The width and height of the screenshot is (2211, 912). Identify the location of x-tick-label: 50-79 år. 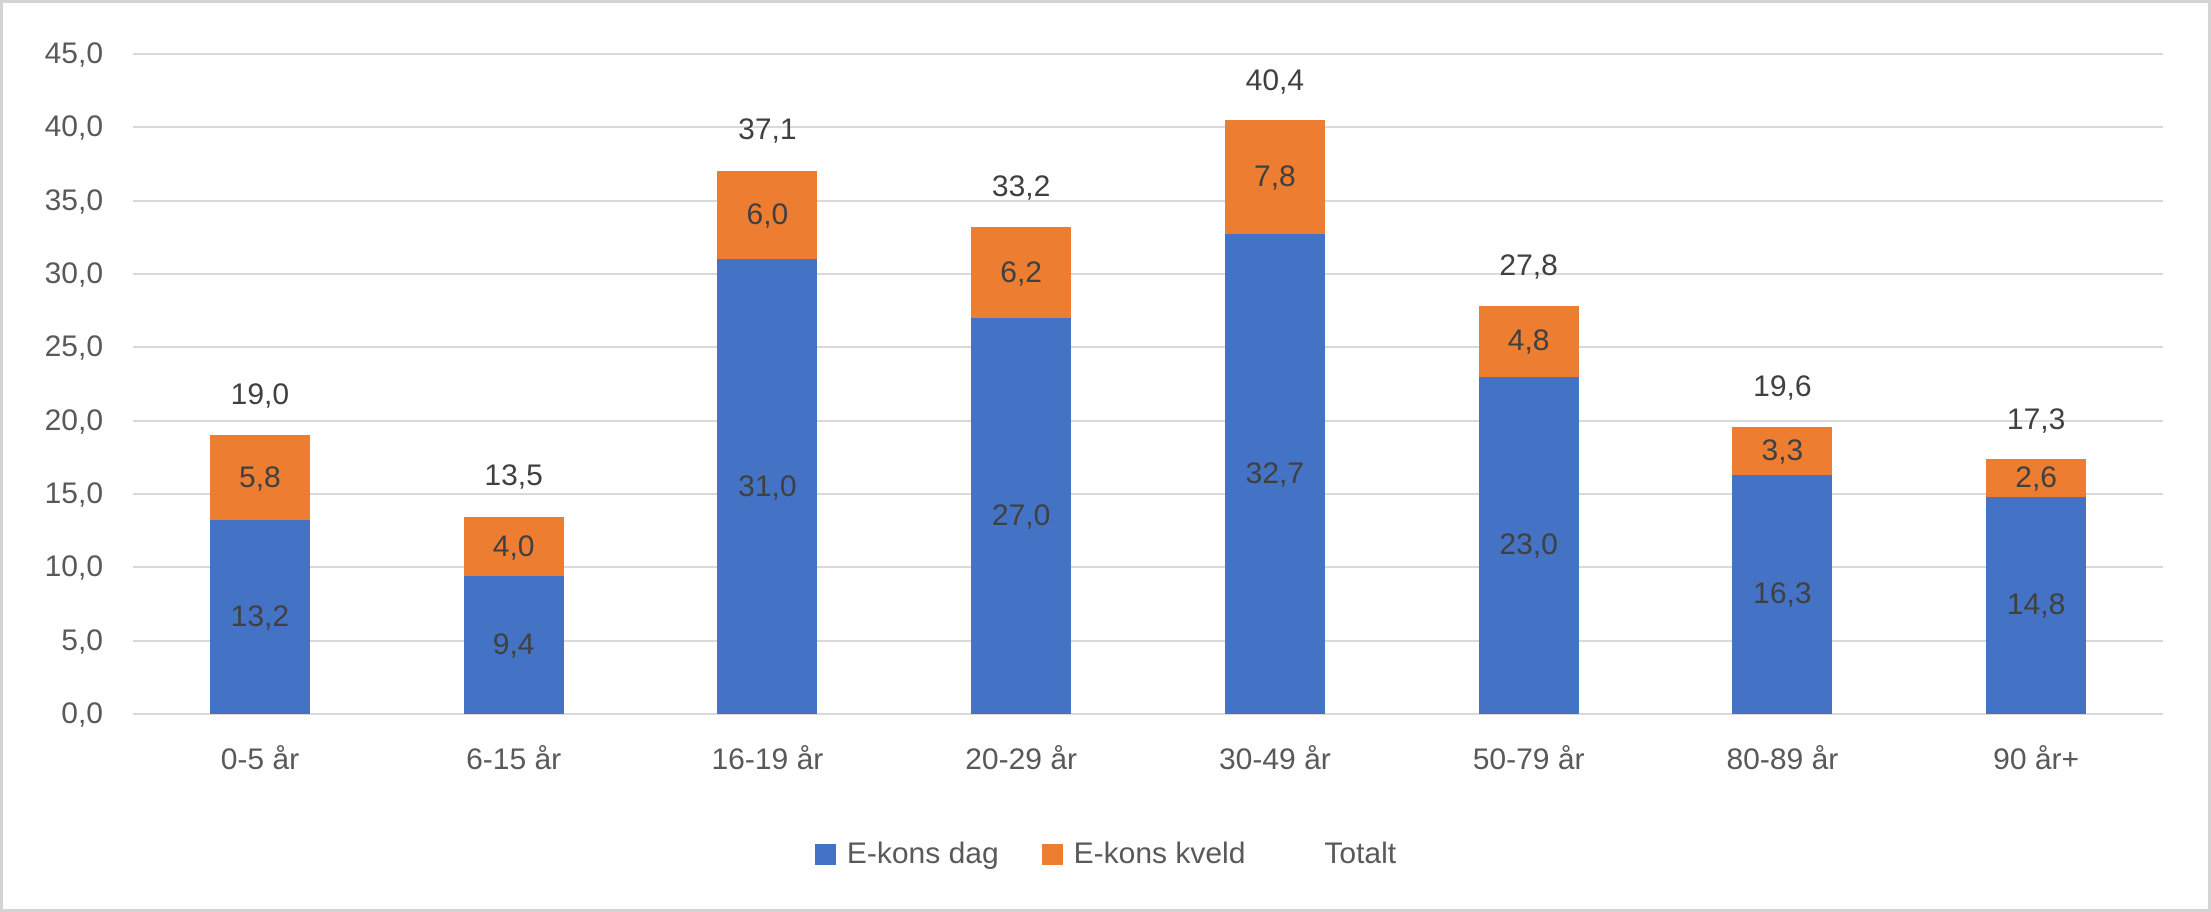
(1528, 759).